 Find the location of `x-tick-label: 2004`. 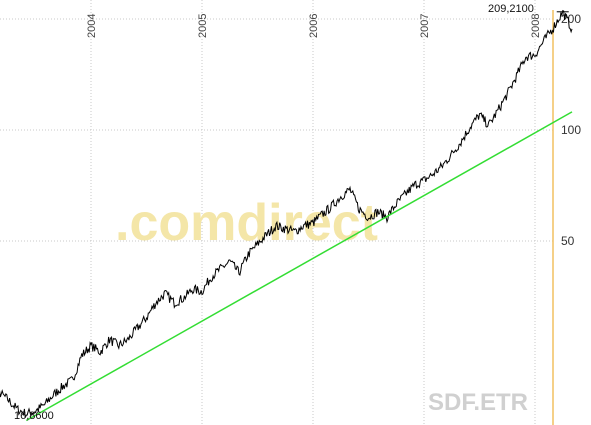

x-tick-label: 2004 is located at coordinates (92, 26).